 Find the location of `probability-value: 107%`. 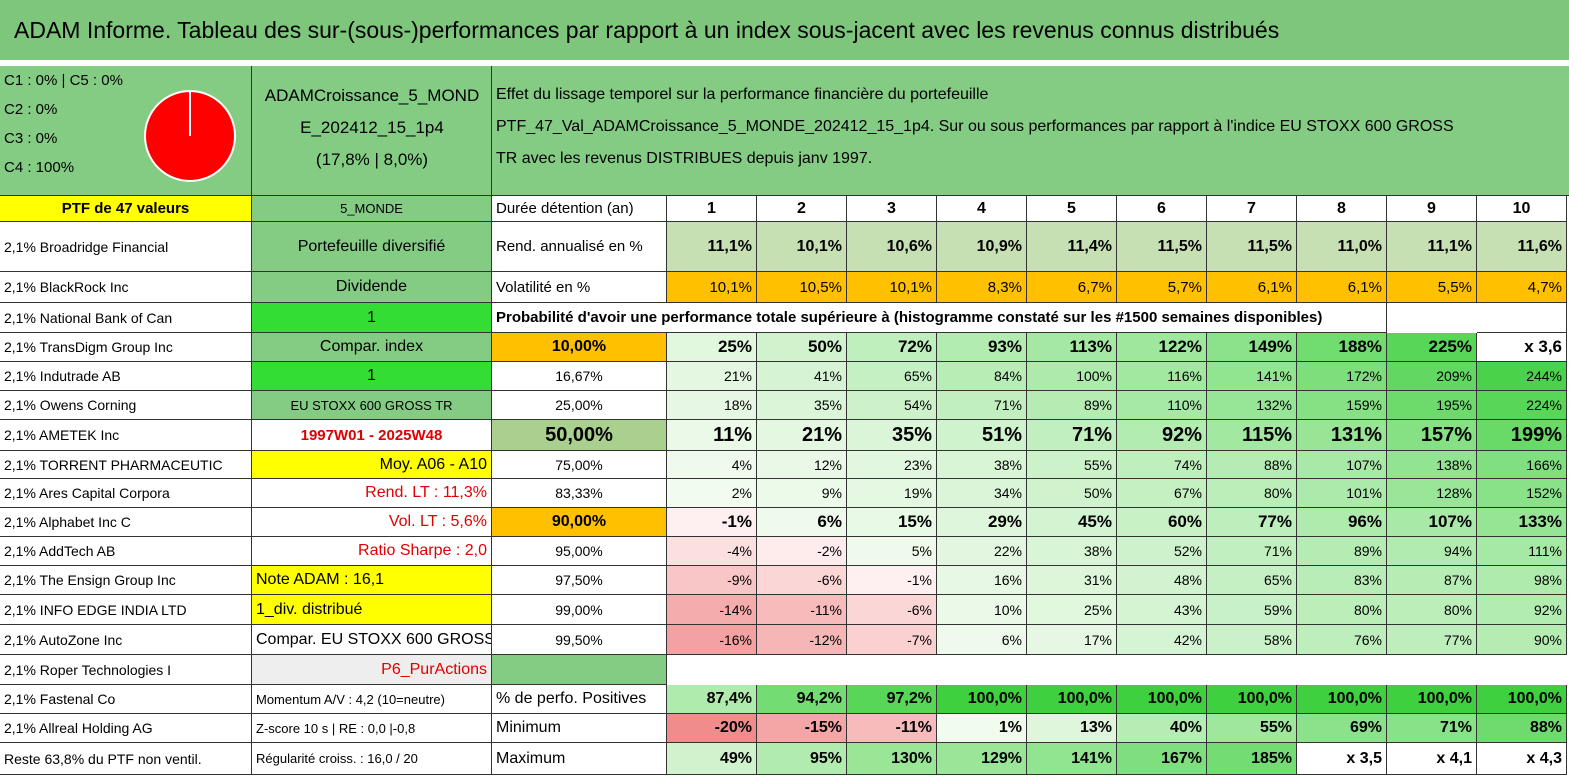

probability-value: 107% is located at coordinates (1432, 522).